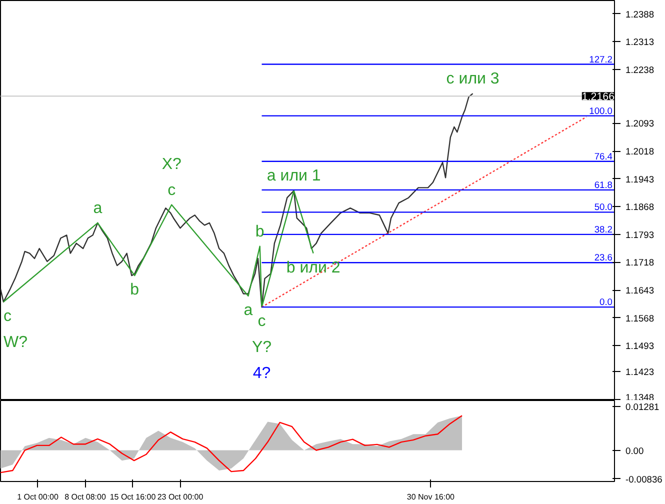  Describe the element at coordinates (640, 14) in the screenshot. I see `y-tick-label: 1.2388` at that location.